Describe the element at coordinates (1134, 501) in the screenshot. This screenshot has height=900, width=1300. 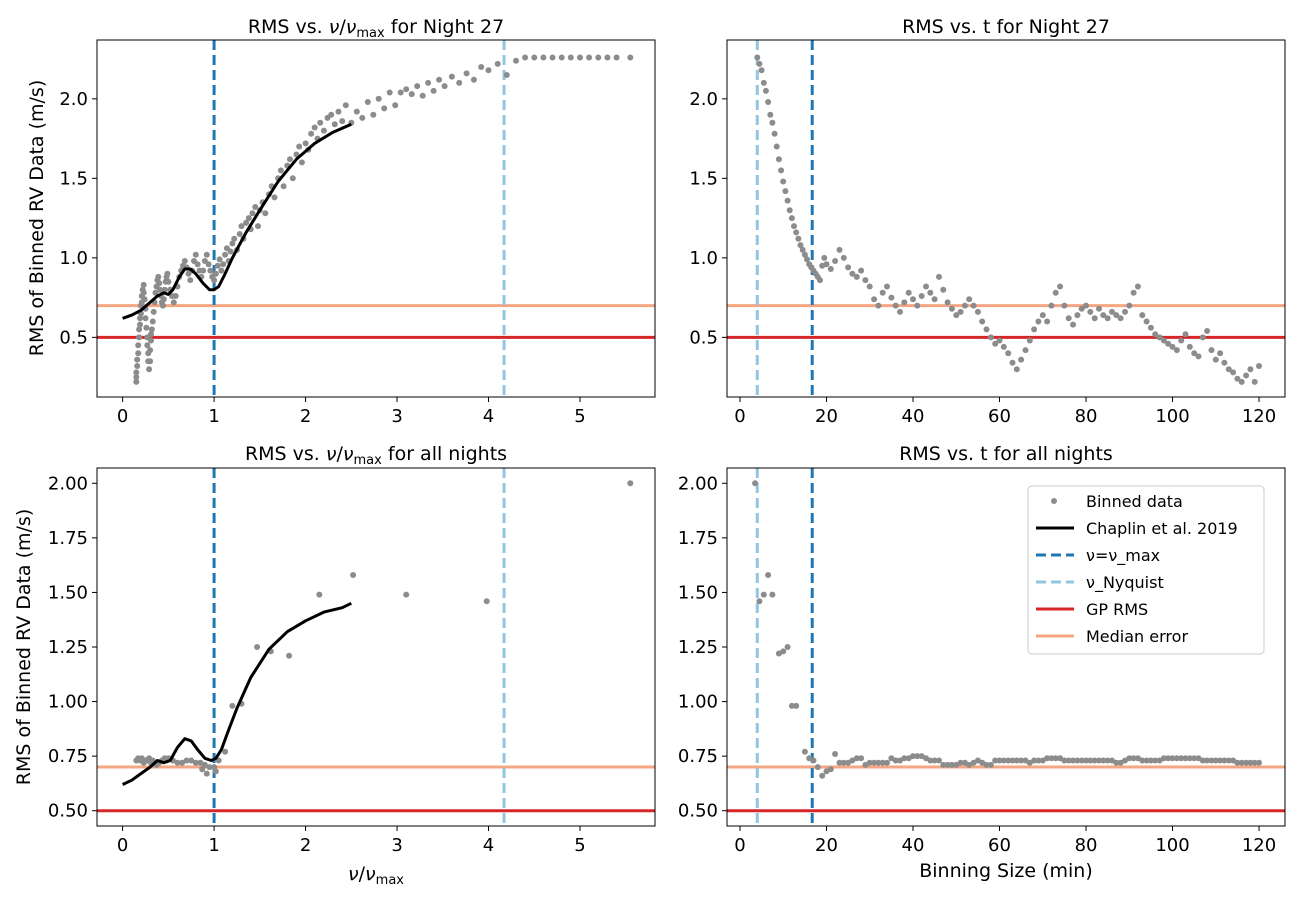
I see `legend-label: Binned data` at that location.